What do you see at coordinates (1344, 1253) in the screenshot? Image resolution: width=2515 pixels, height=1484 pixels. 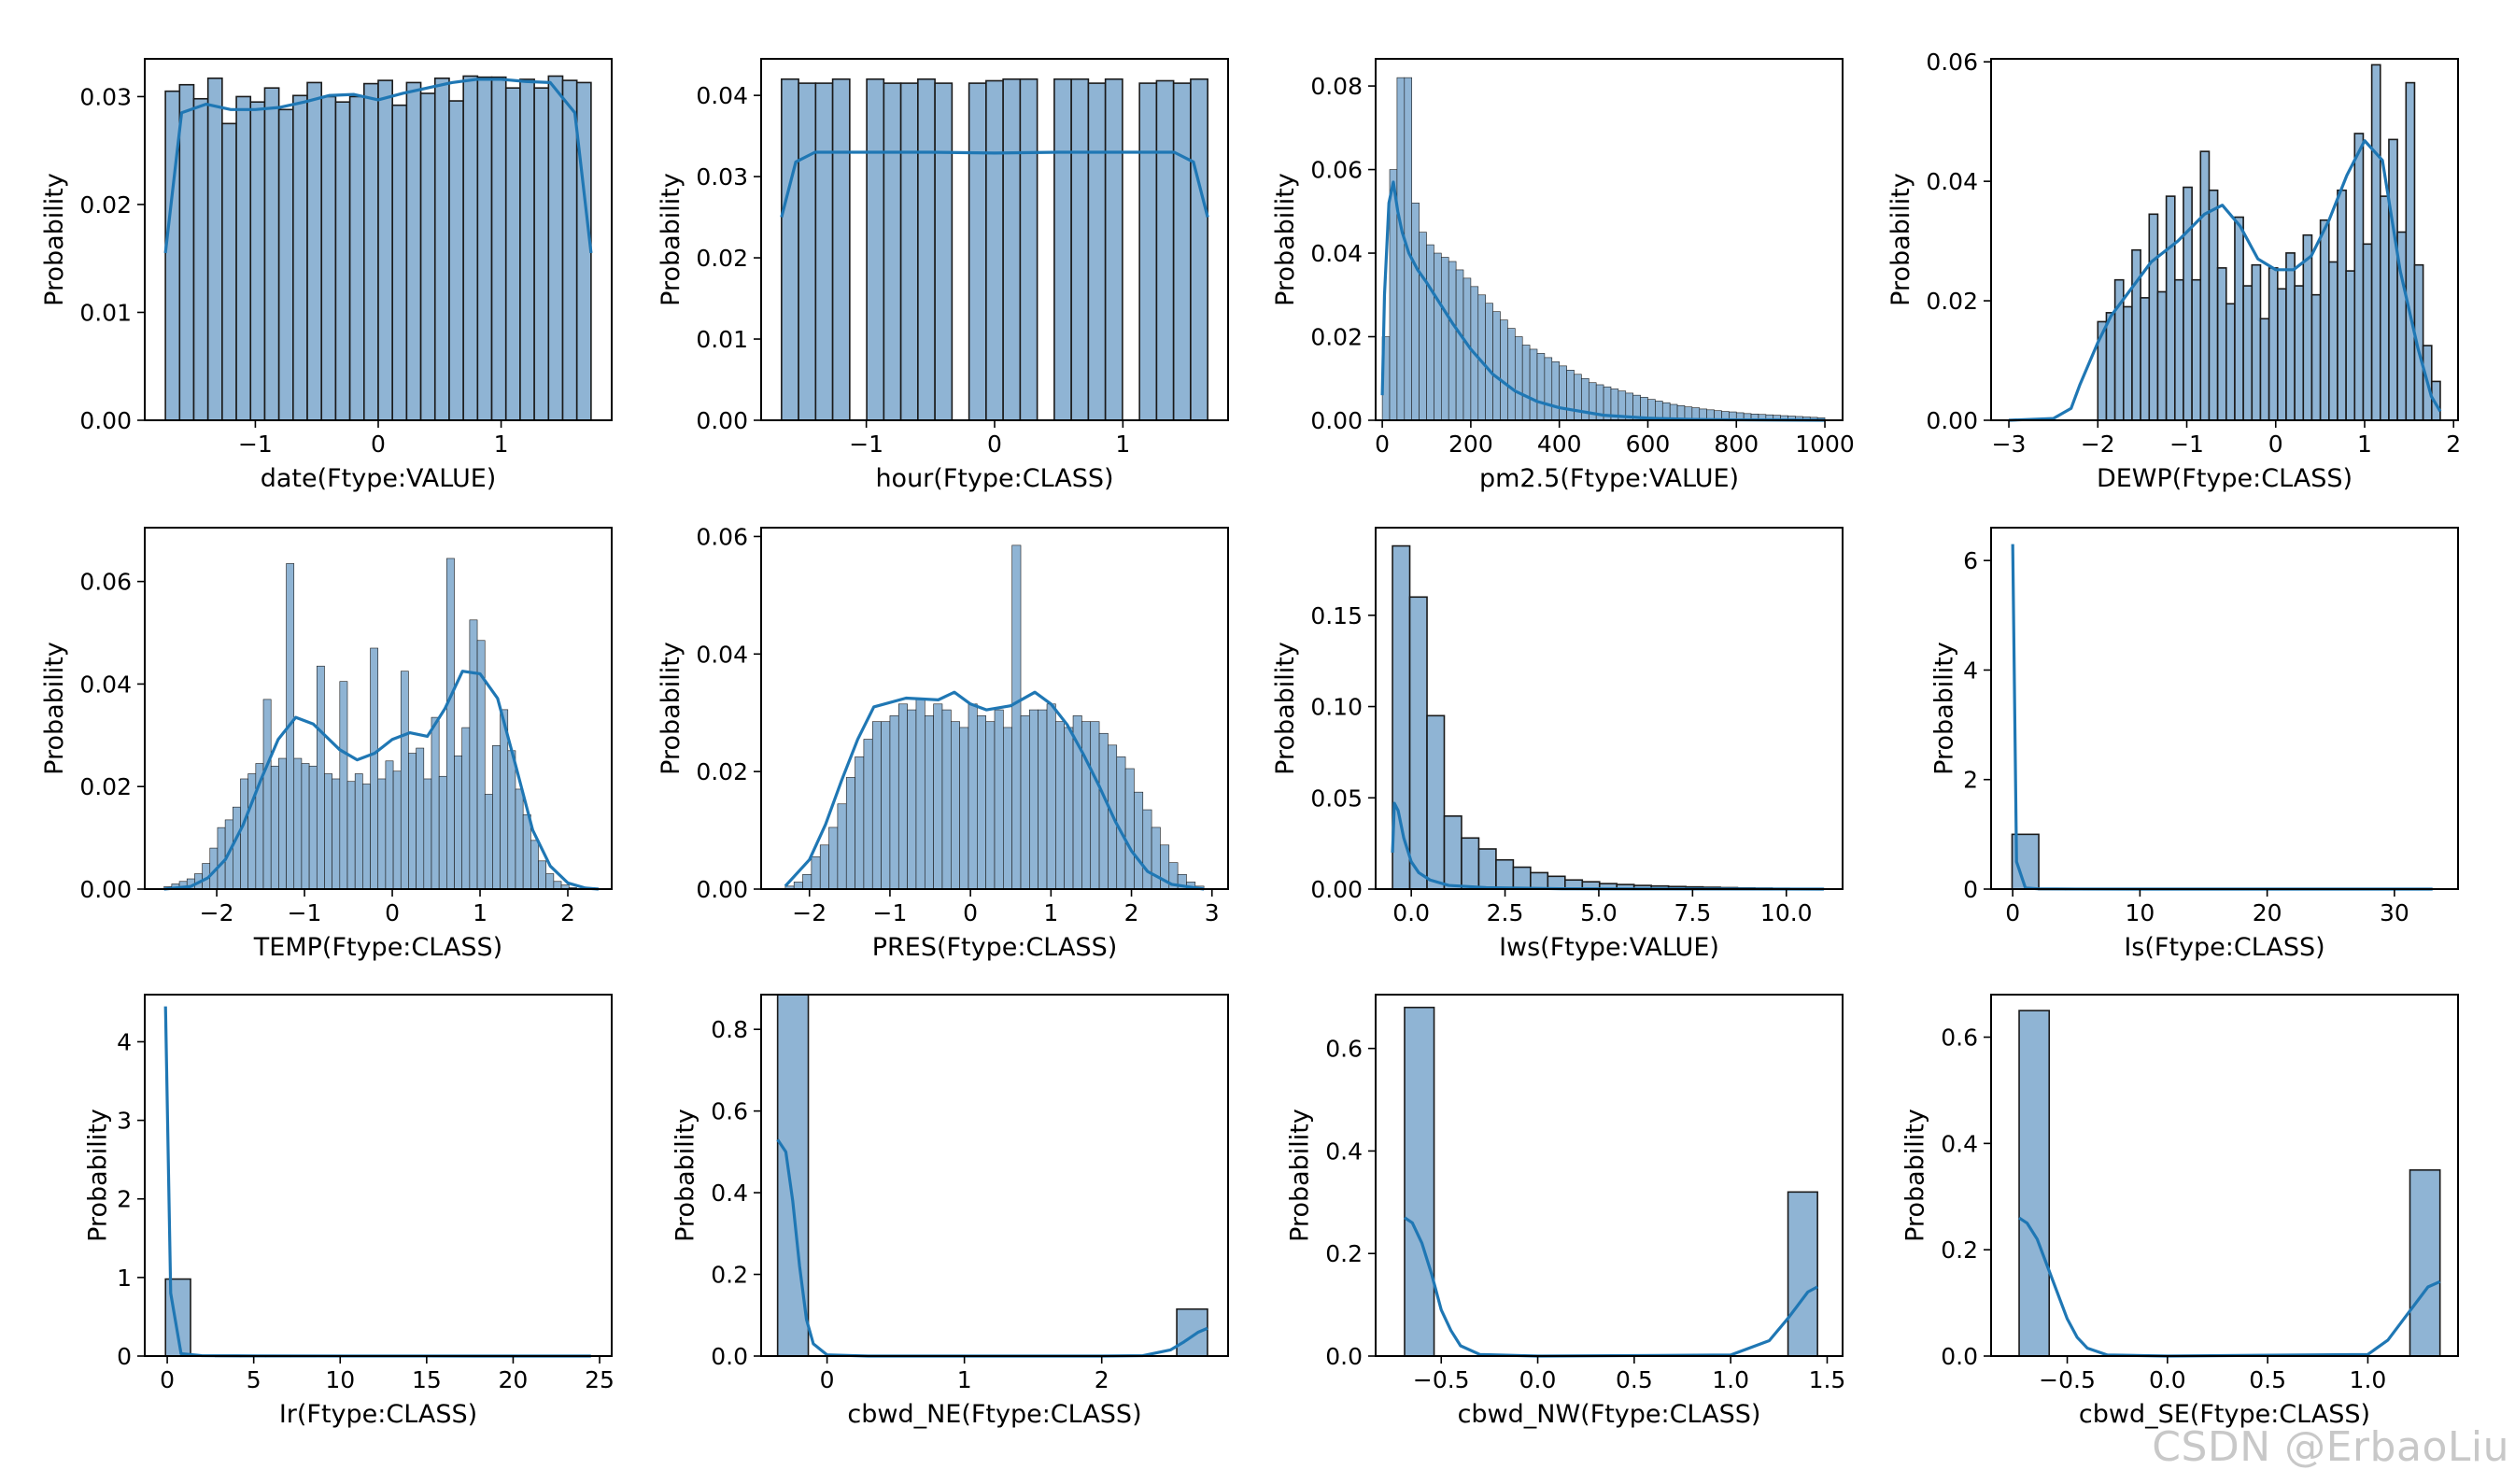 I see `y-tick-label: 0.2` at bounding box center [1344, 1253].